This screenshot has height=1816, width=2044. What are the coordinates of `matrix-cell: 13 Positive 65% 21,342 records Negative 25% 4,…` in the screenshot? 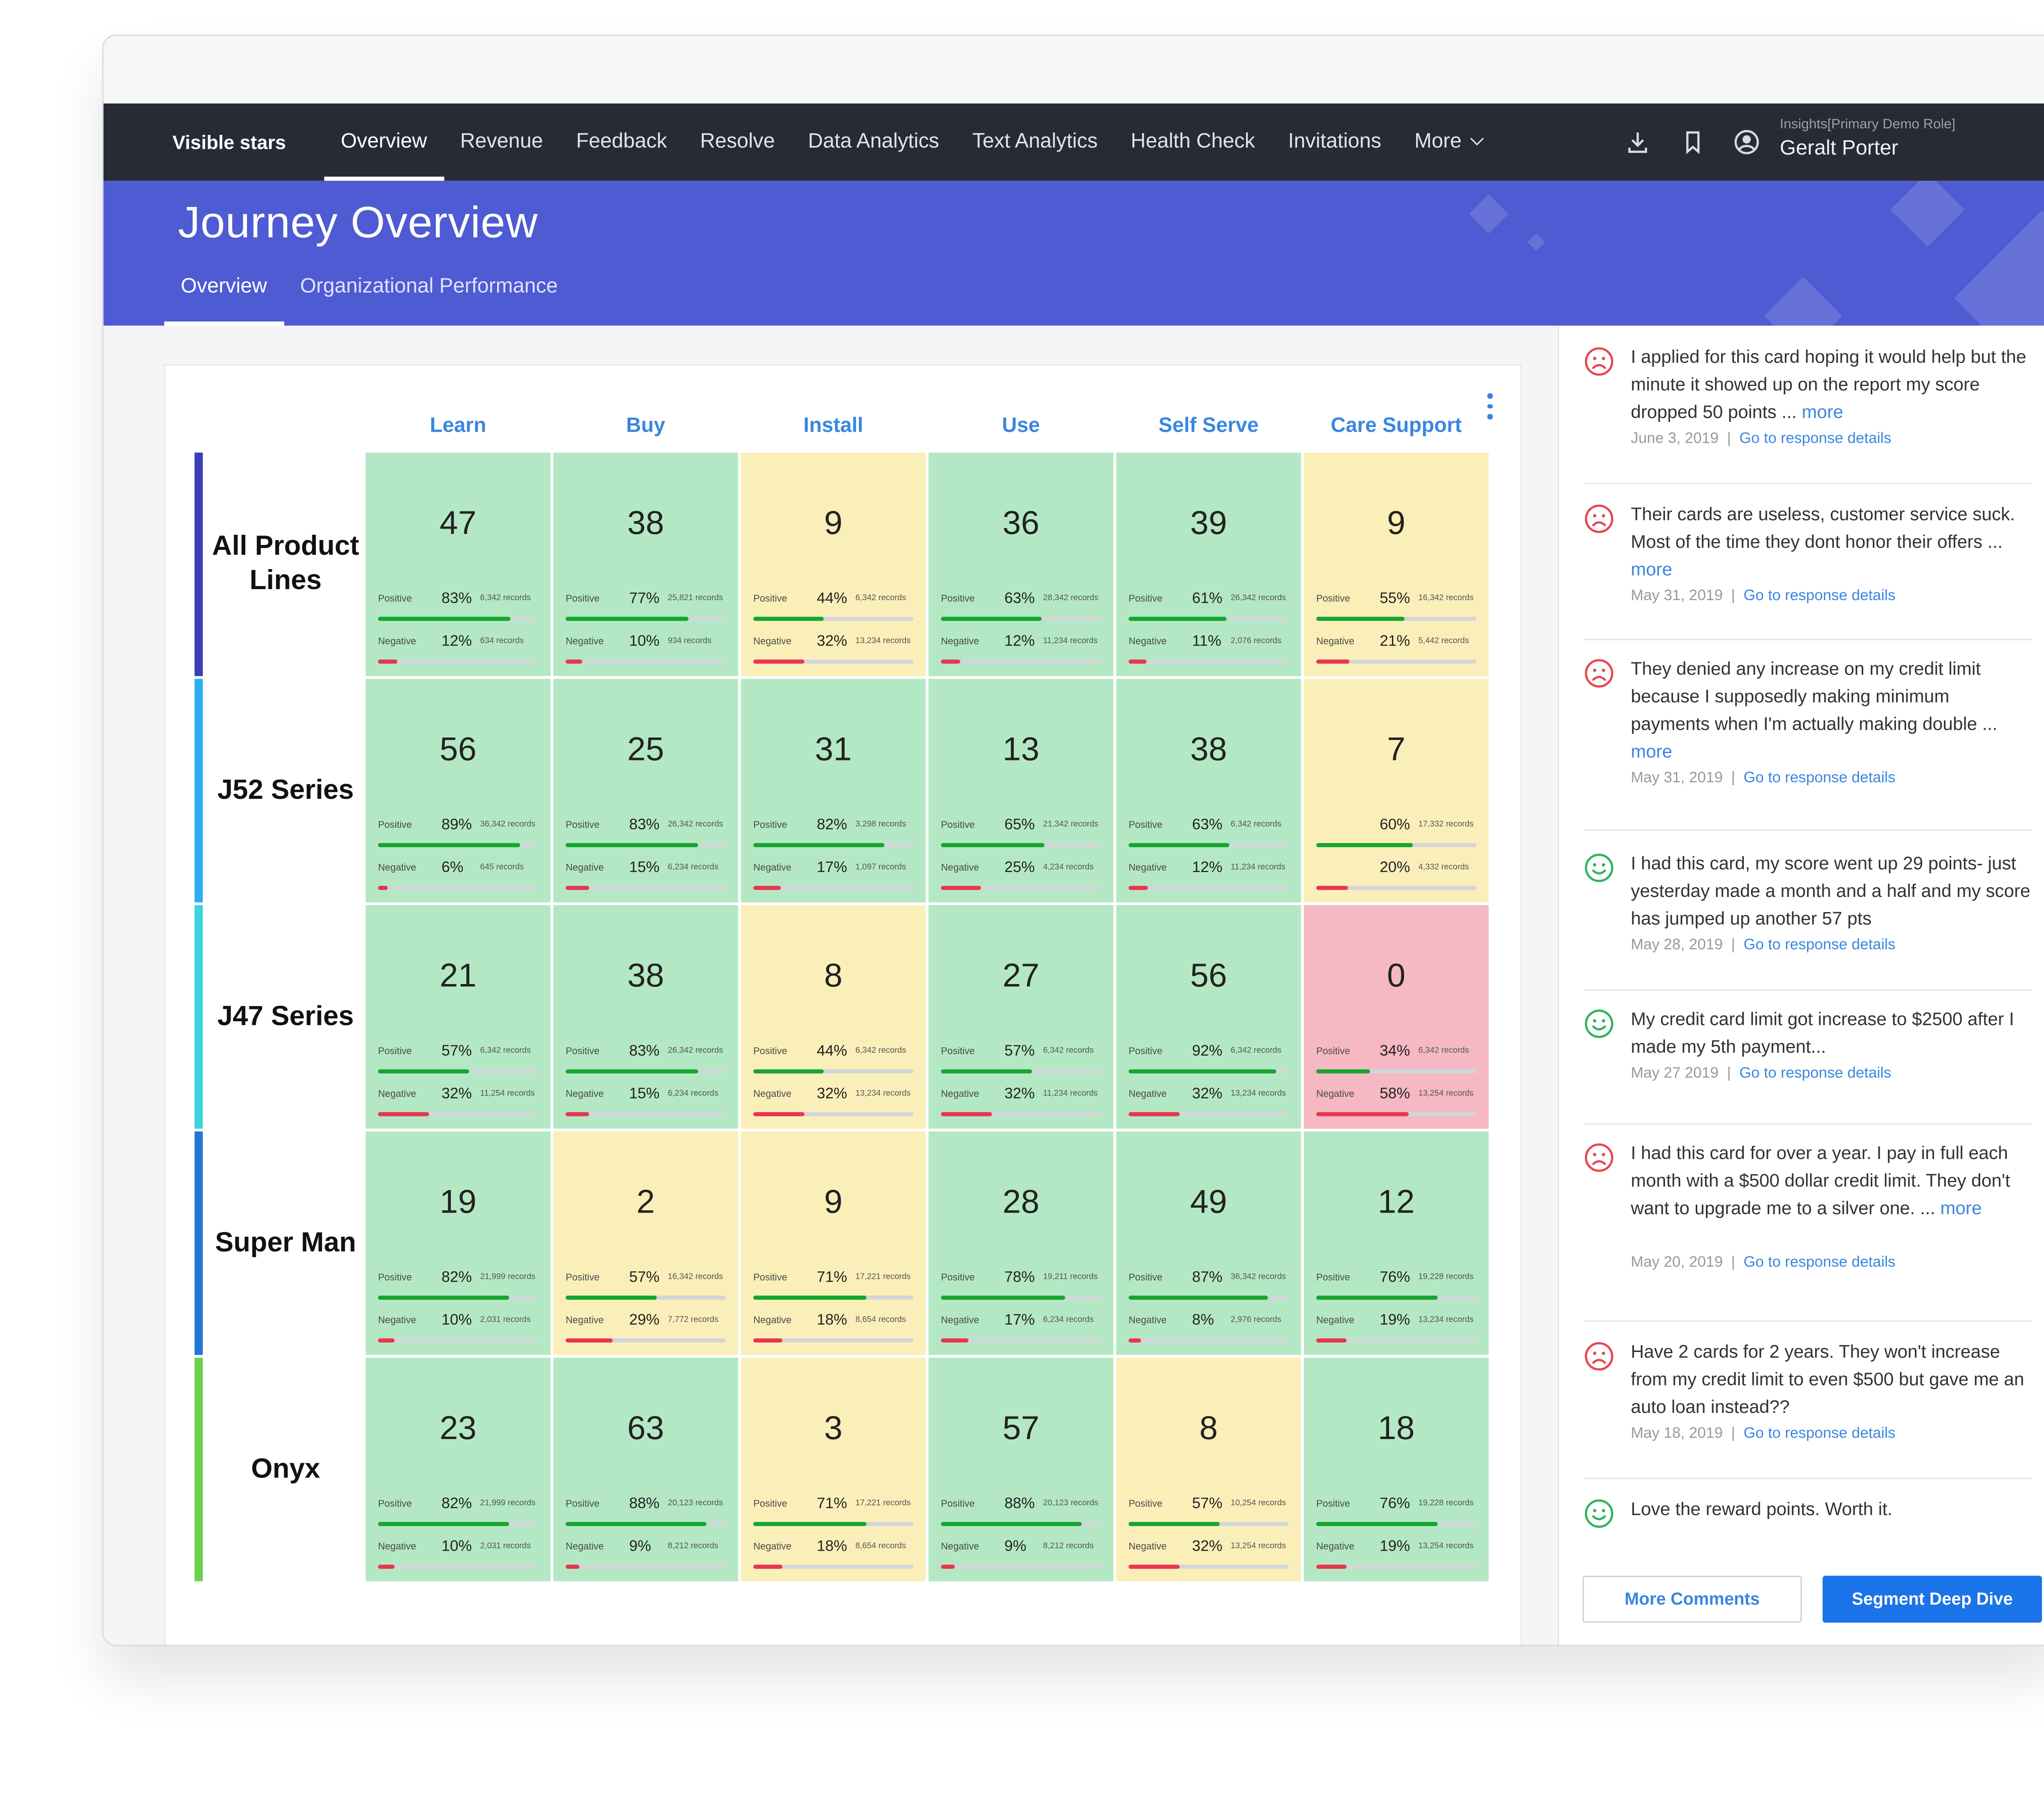 It's located at (1021, 791).